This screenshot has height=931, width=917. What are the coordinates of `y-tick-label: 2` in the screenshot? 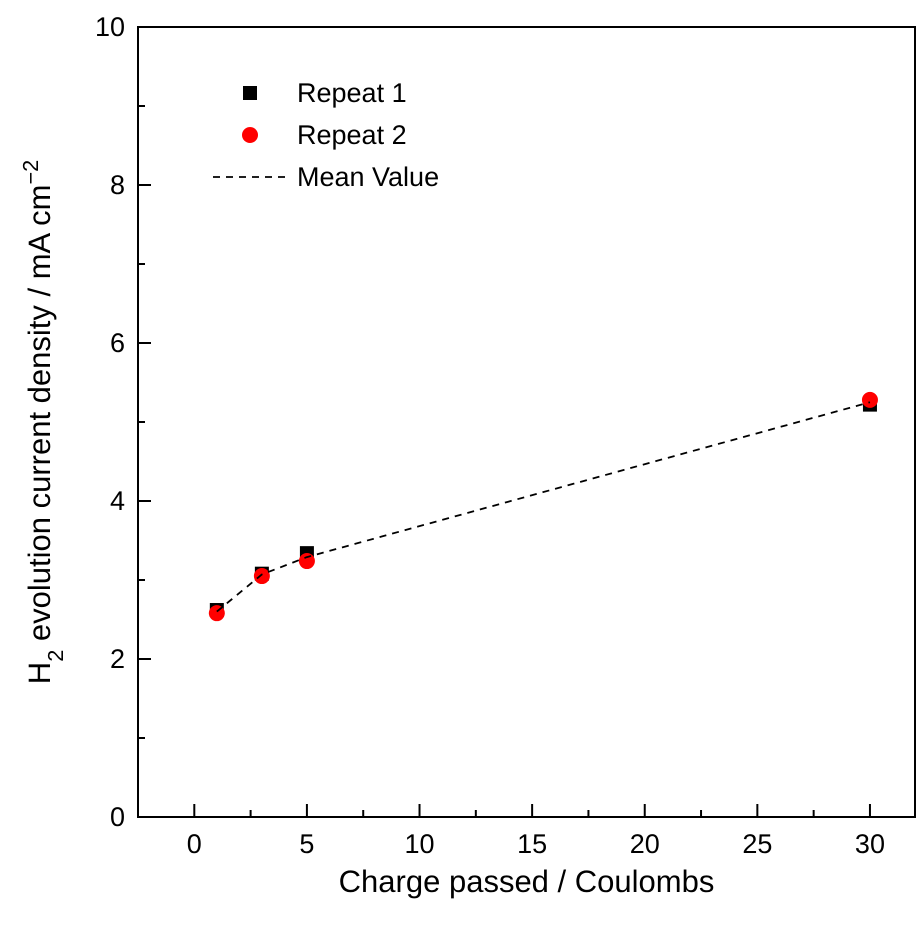 It's located at (117, 659).